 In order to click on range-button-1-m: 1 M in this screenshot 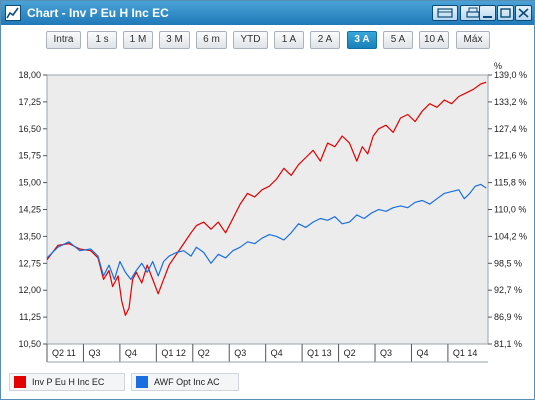, I will do `click(138, 40)`.